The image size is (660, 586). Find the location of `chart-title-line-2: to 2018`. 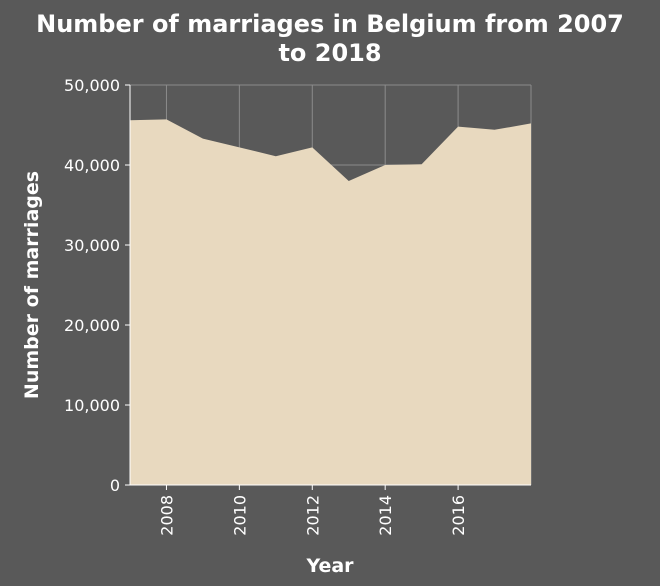

chart-title-line-2: to 2018 is located at coordinates (329, 53).